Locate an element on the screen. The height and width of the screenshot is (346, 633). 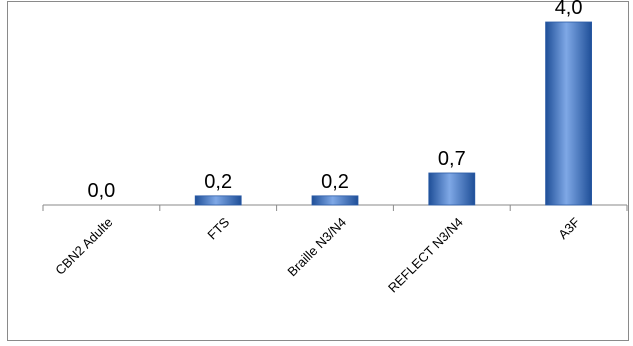
x-tick-label-1: CBN2 Adulte is located at coordinates (83, 246).